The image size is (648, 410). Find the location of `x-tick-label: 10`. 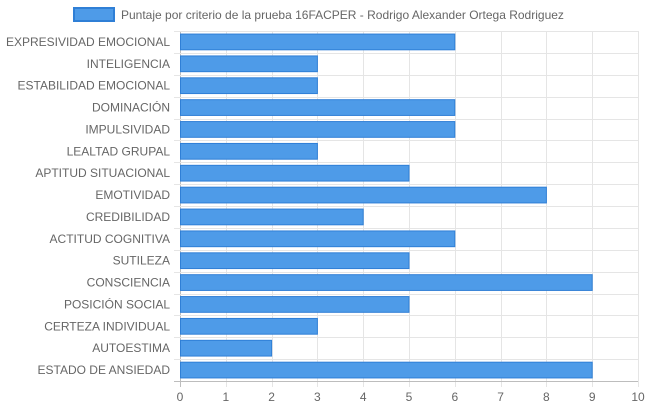

x-tick-label: 10 is located at coordinates (638, 397).